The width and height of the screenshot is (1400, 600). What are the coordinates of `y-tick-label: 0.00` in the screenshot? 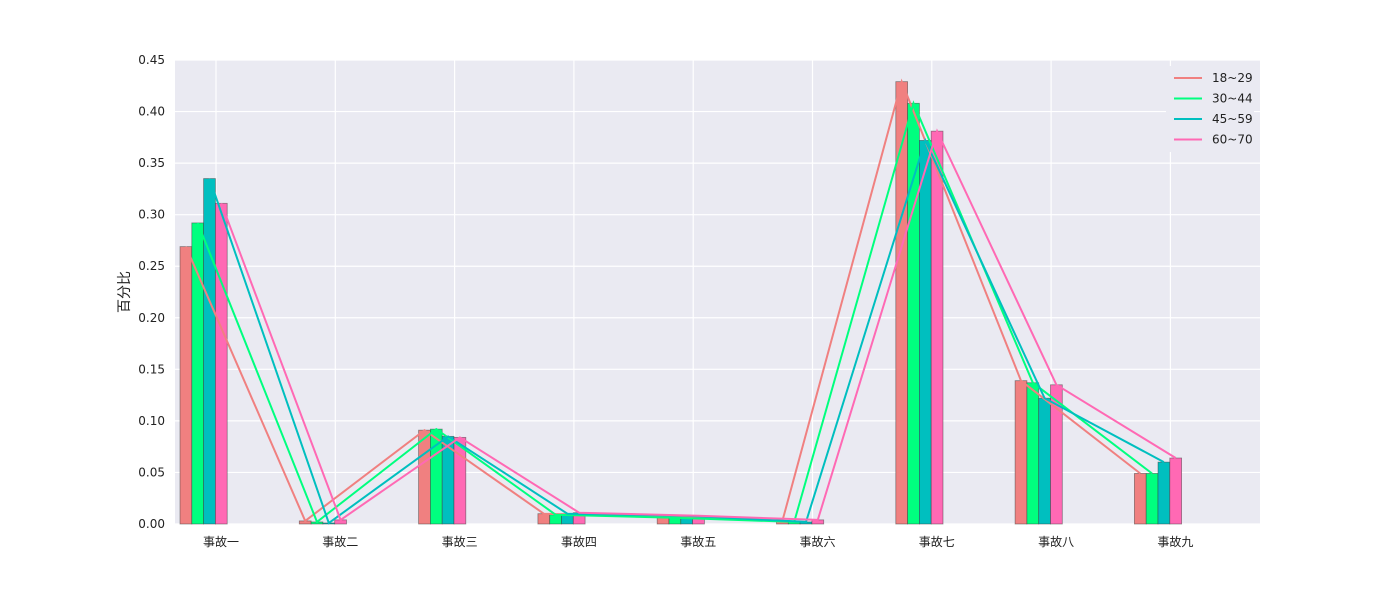 It's located at (151, 524).